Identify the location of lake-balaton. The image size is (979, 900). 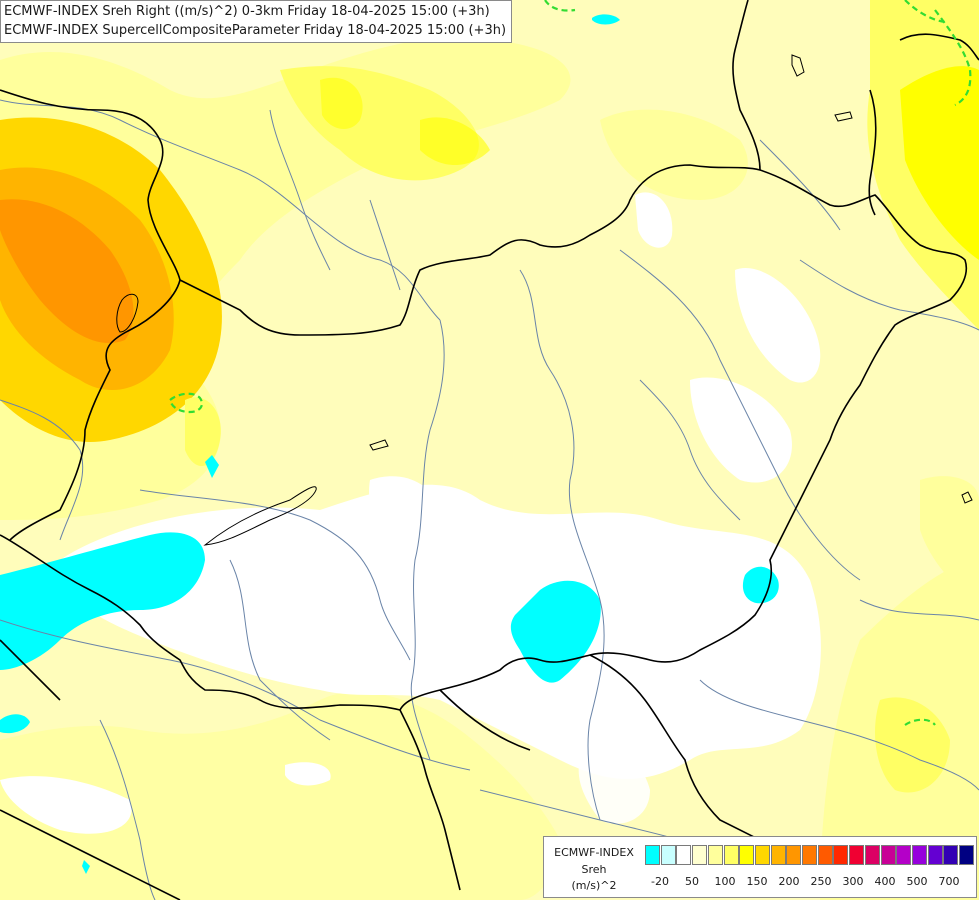
(260, 516).